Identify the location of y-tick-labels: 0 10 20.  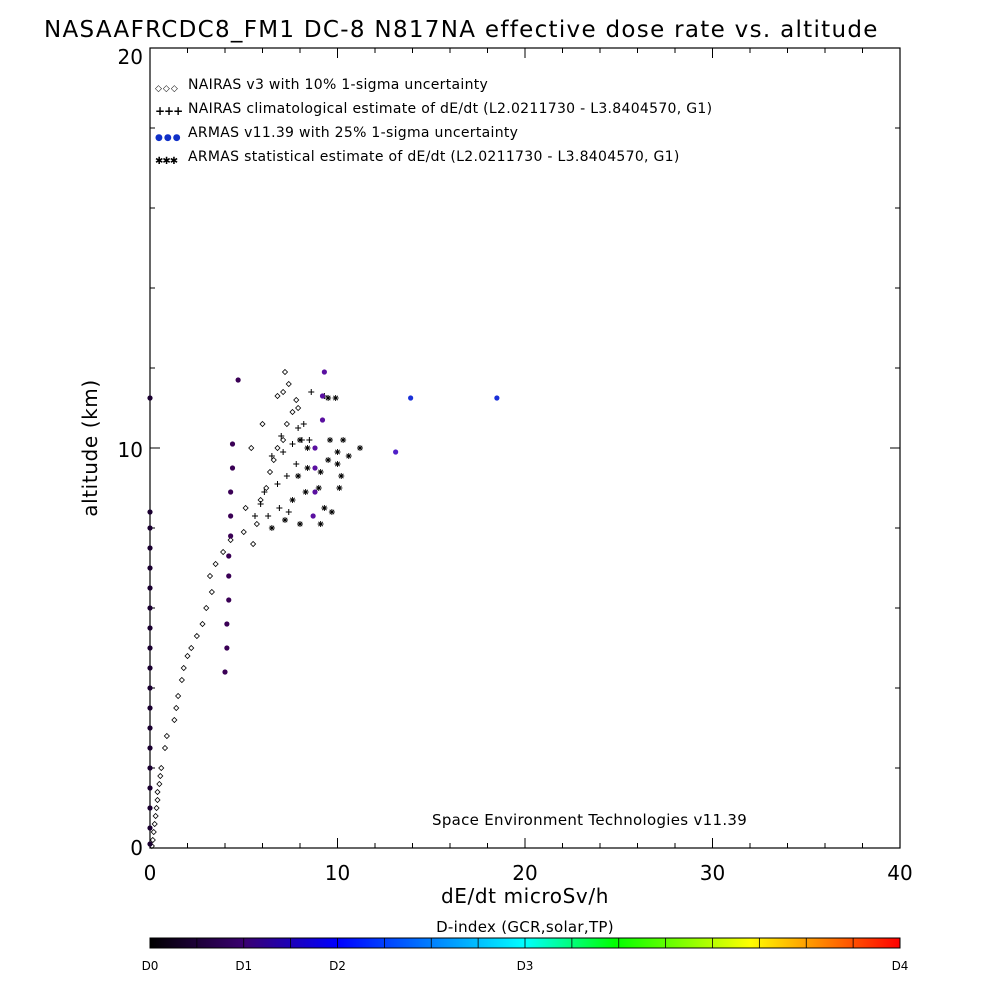
(130, 452).